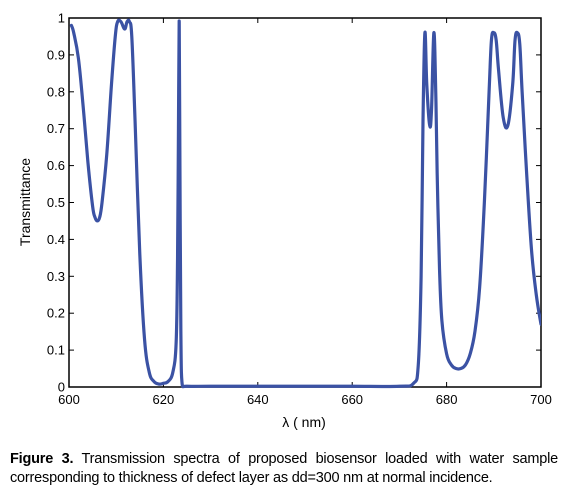 The height and width of the screenshot is (492, 567). What do you see at coordinates (304, 422) in the screenshot?
I see `x-axis-label: λ ( nm)` at bounding box center [304, 422].